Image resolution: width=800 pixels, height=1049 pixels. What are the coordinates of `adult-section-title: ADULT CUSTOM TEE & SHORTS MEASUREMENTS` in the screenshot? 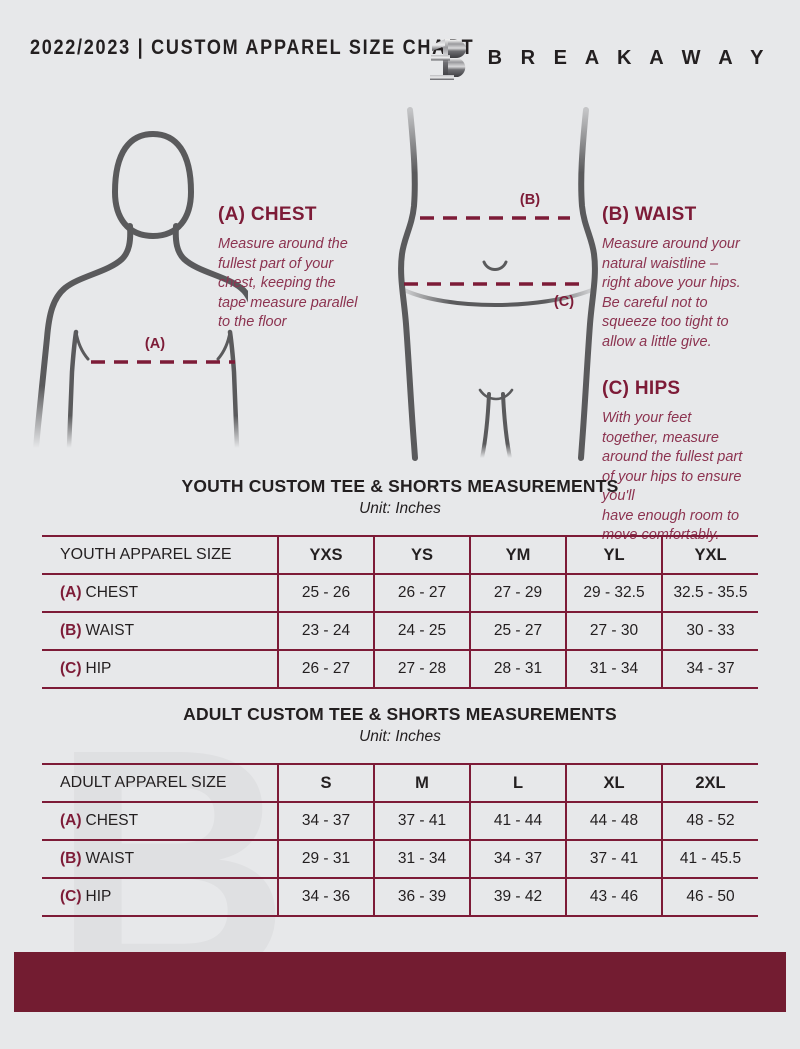 It's located at (400, 714).